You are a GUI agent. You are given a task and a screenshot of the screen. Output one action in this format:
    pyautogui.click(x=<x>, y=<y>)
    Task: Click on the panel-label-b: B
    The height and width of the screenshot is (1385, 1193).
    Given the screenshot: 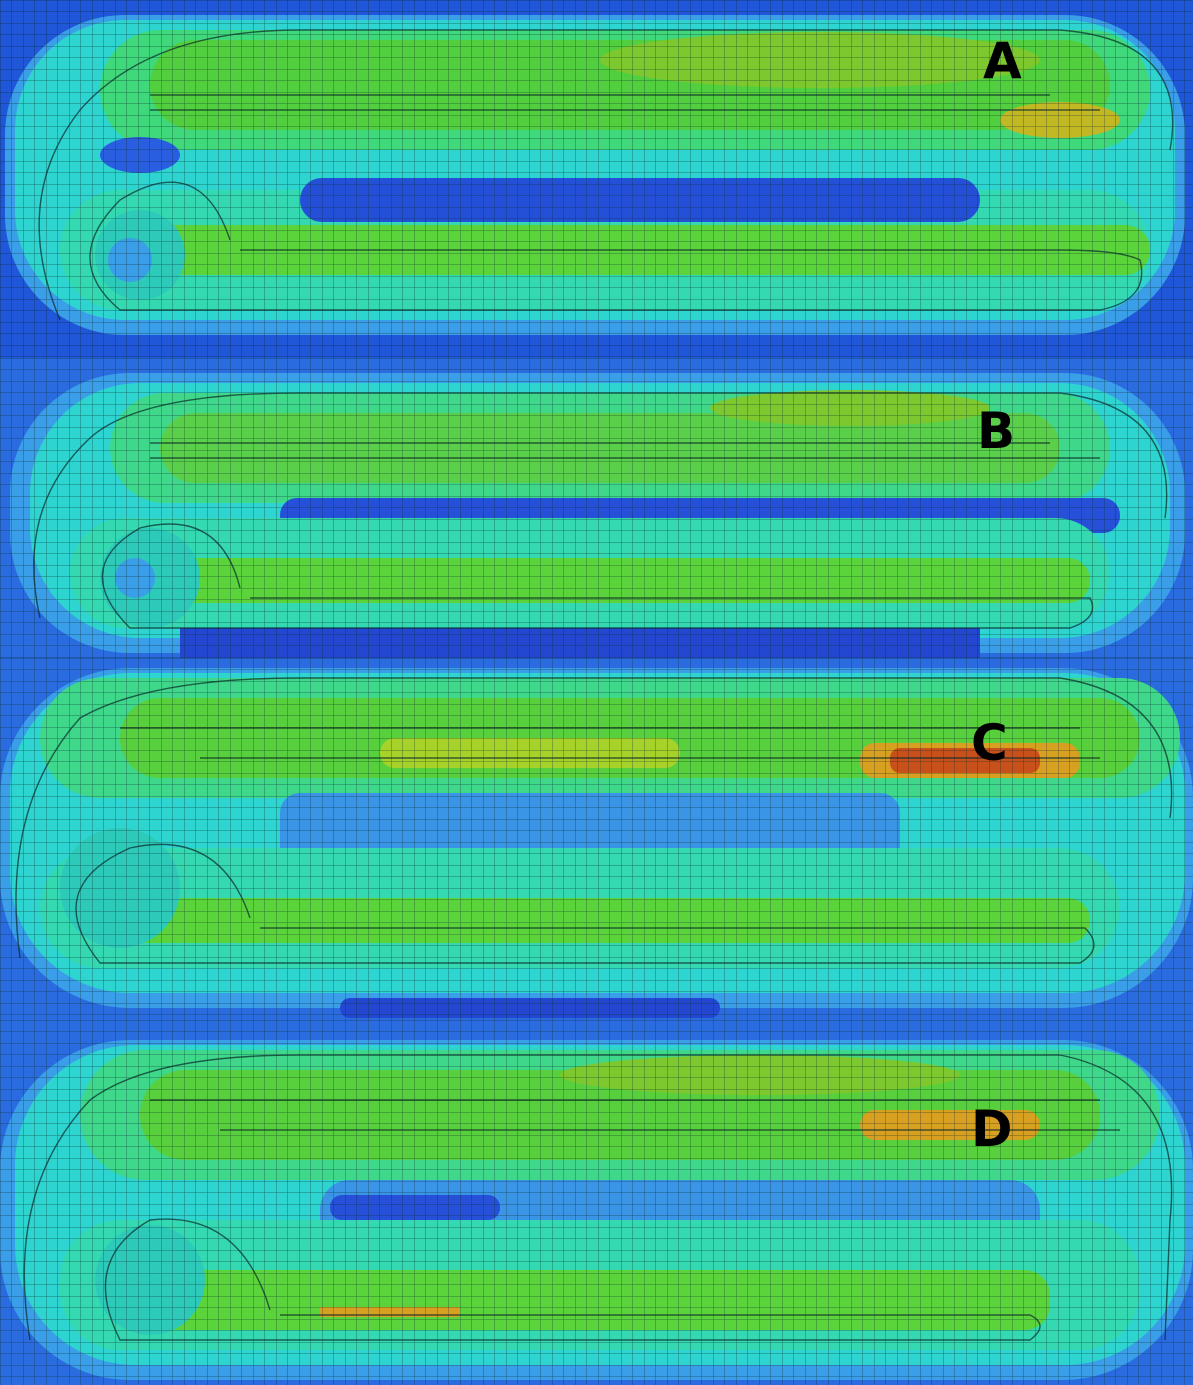 What is the action you would take?
    pyautogui.click(x=996, y=431)
    